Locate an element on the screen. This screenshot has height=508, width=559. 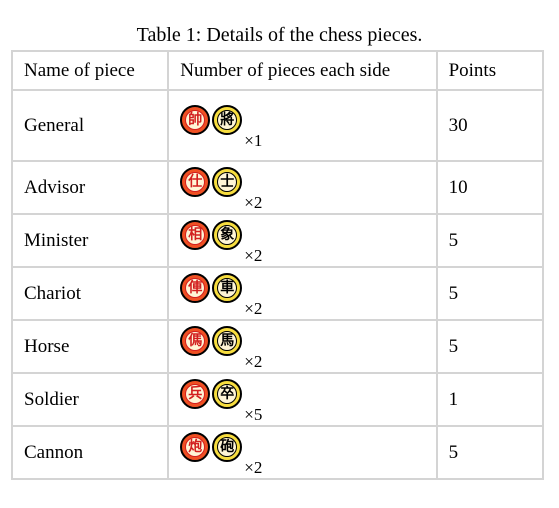
header-count: Number of pieces each side is located at coordinates (302, 70).